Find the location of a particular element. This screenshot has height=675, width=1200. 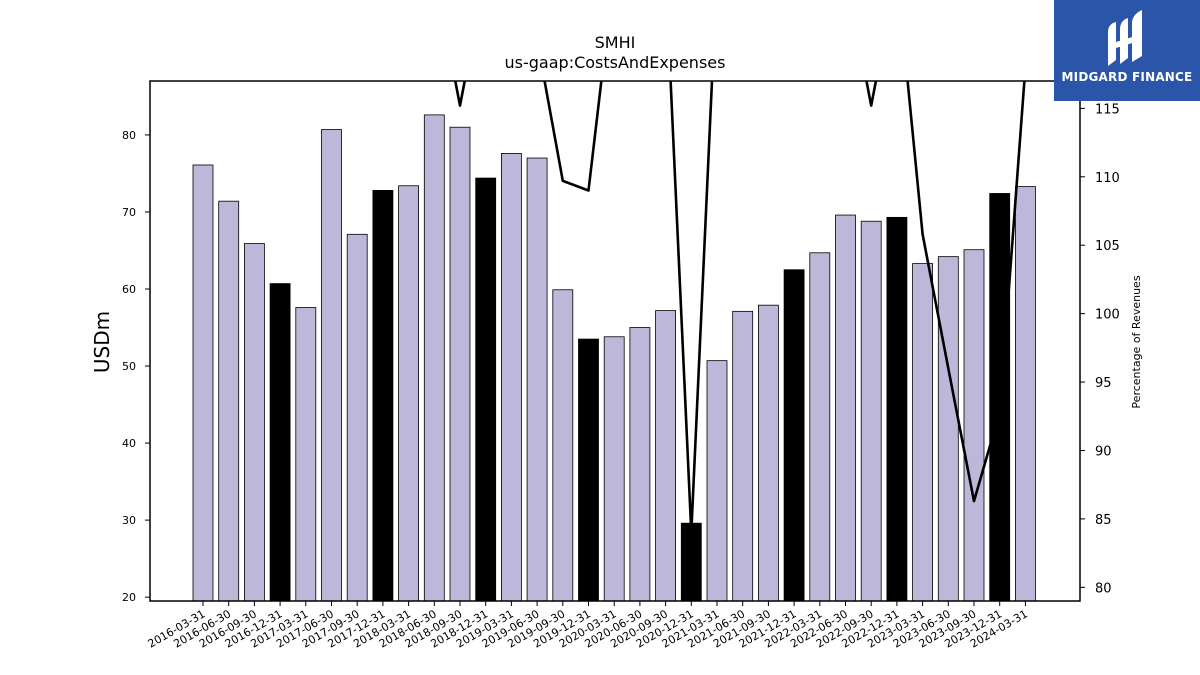

y2-tick-label: 115 is located at coordinates (1107, 109).